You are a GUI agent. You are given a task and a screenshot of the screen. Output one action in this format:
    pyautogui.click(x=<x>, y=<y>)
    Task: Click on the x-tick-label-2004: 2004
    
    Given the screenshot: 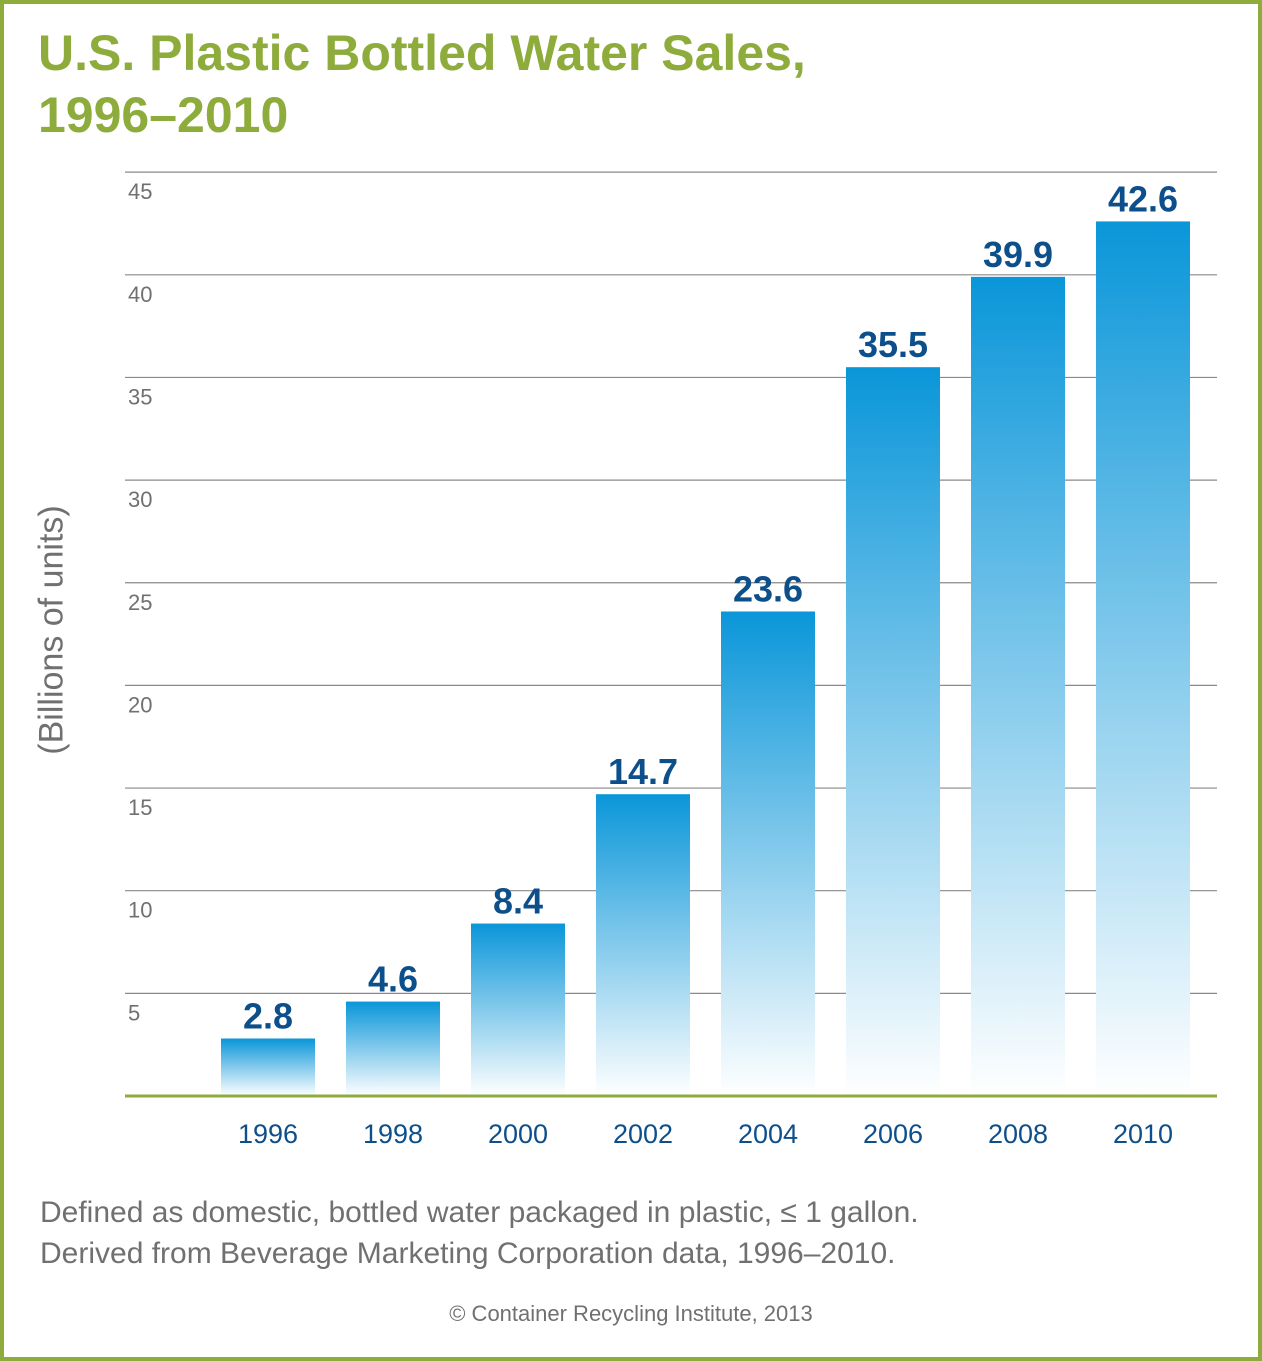 What is the action you would take?
    pyautogui.click(x=768, y=1134)
    